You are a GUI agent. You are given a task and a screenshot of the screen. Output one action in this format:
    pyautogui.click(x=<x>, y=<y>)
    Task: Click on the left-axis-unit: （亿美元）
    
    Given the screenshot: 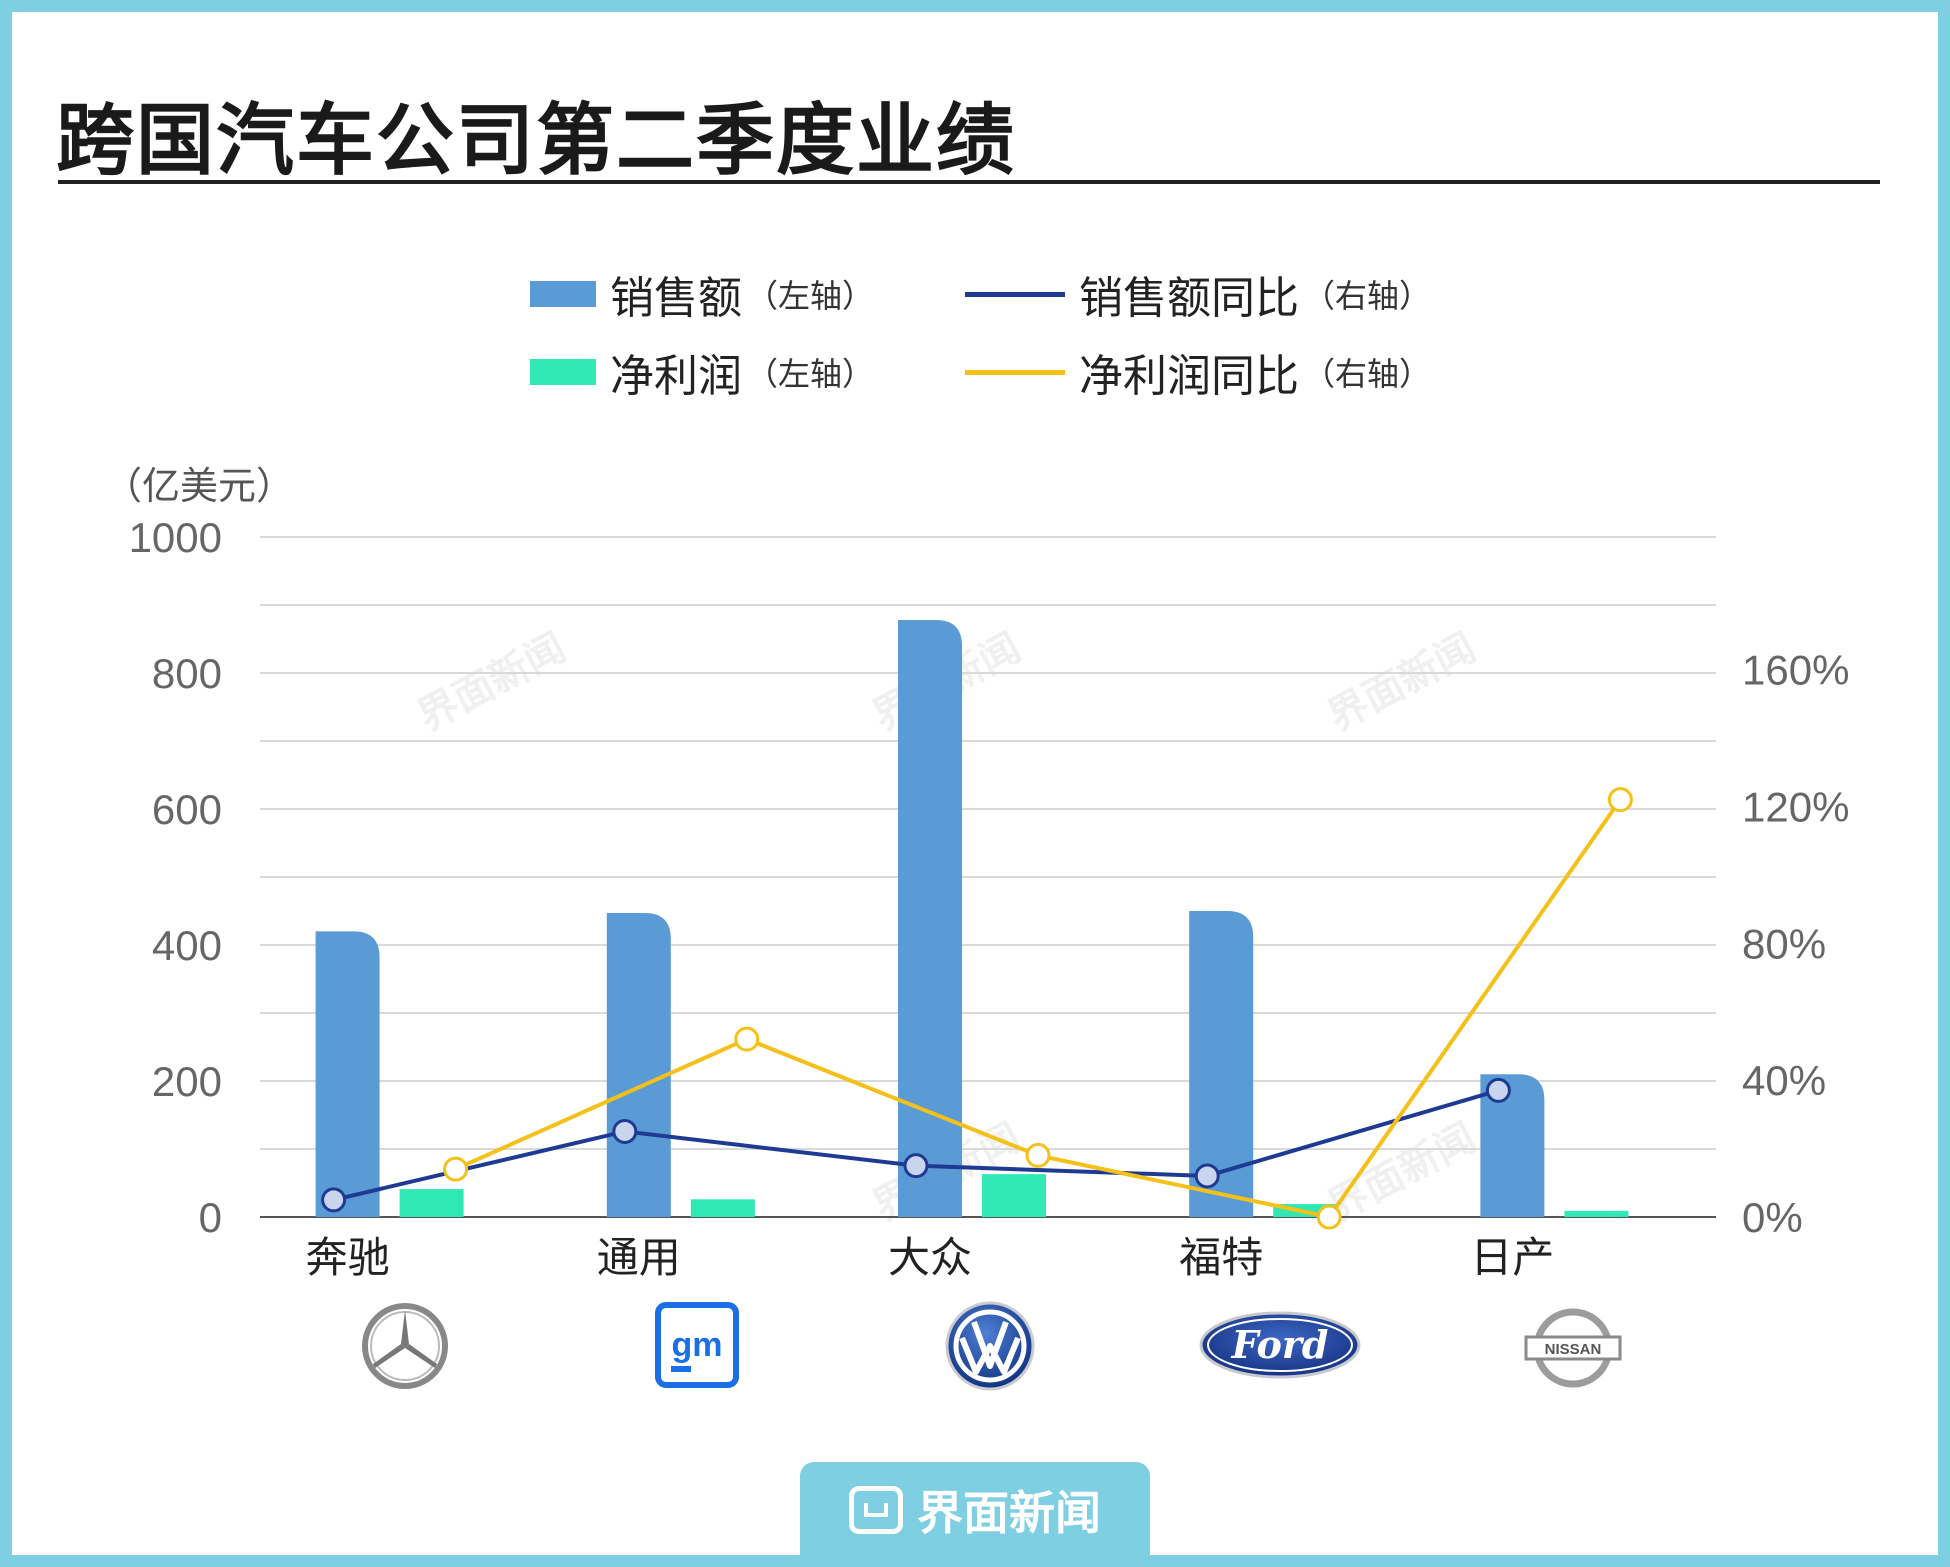 What is the action you would take?
    pyautogui.click(x=199, y=486)
    